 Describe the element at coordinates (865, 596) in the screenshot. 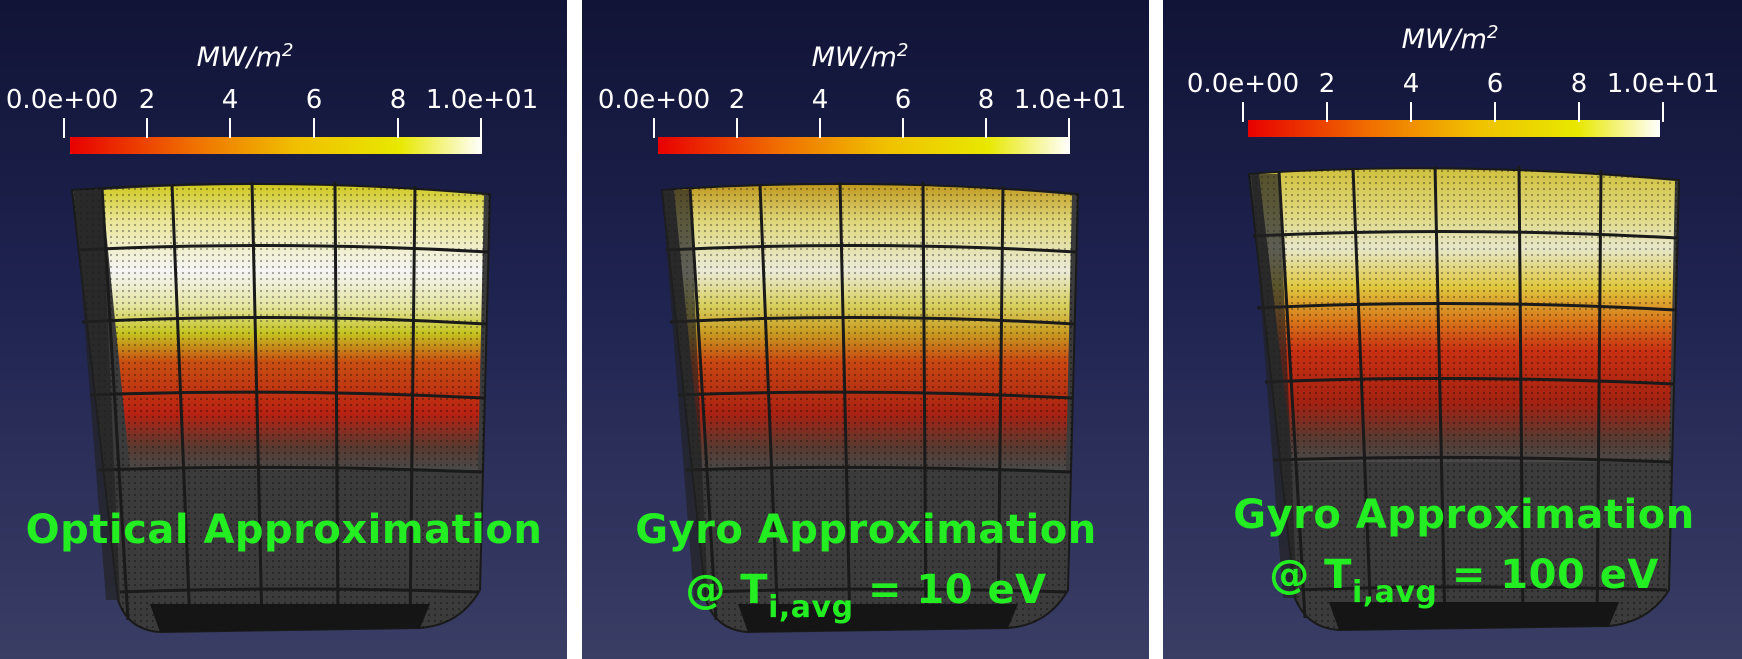

I see `caption-line2: @ Ti,avg = 10 eV` at that location.